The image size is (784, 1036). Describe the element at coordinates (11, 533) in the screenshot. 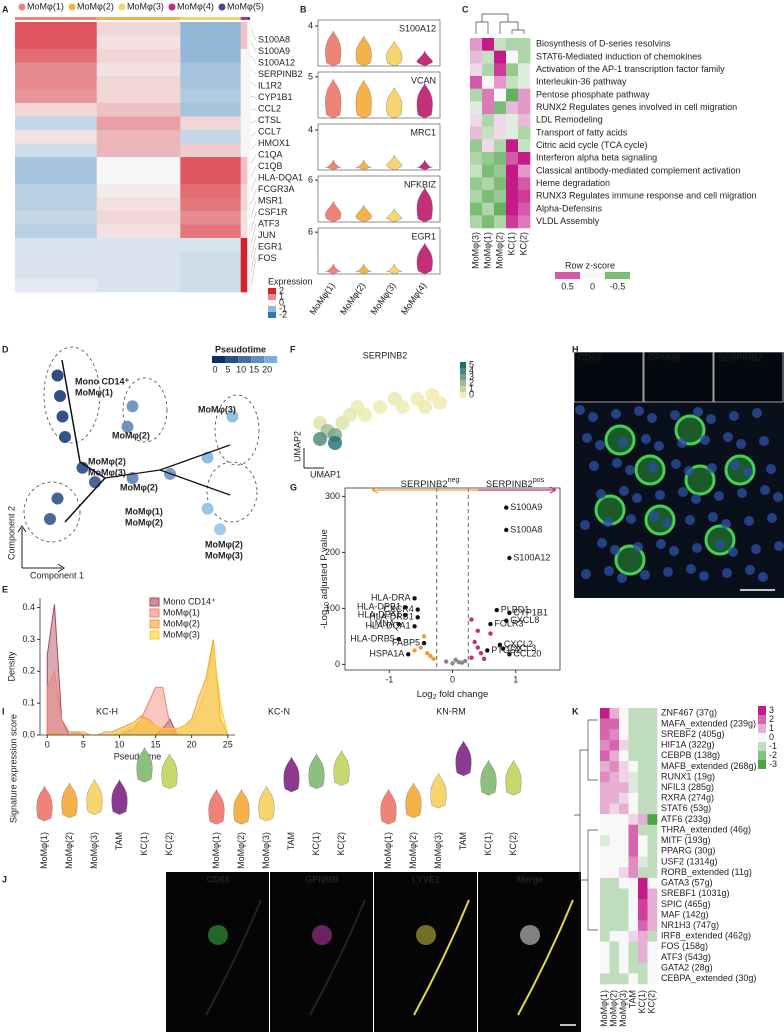

I see `y-axis-label: Component 2` at that location.